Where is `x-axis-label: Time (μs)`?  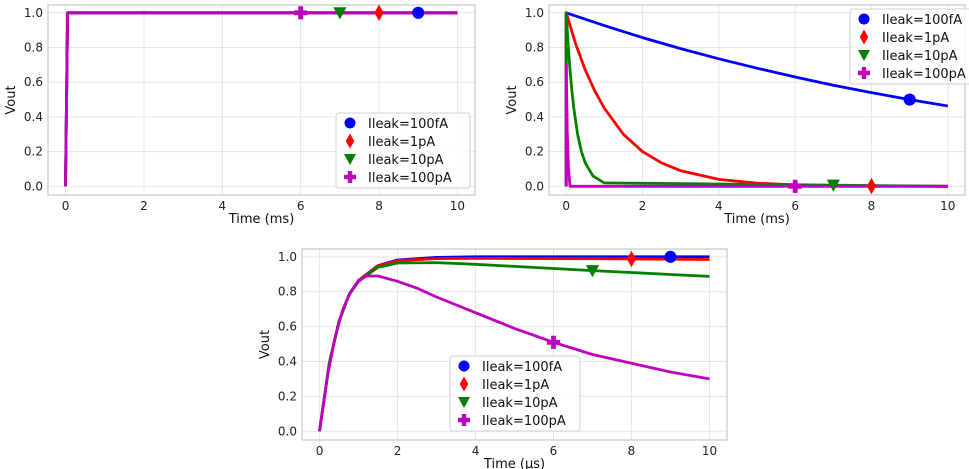
x-axis-label: Time (μs) is located at coordinates (514, 463).